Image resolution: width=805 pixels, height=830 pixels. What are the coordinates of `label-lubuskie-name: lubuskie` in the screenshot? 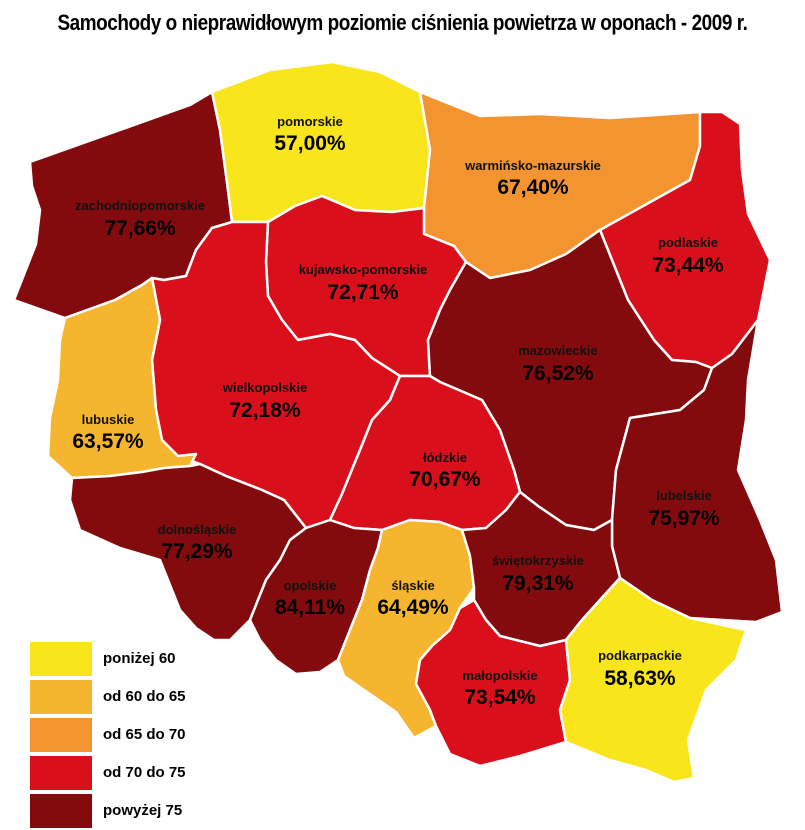 It's located at (108, 419).